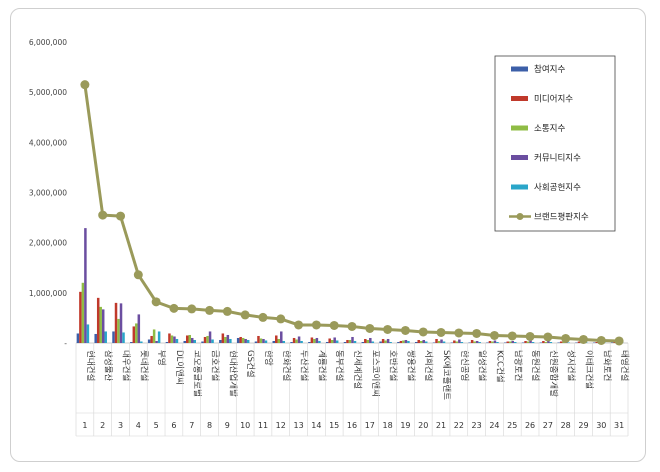  What do you see at coordinates (571, 365) in the screenshot?
I see `x-category-label: 성지건설` at bounding box center [571, 365].